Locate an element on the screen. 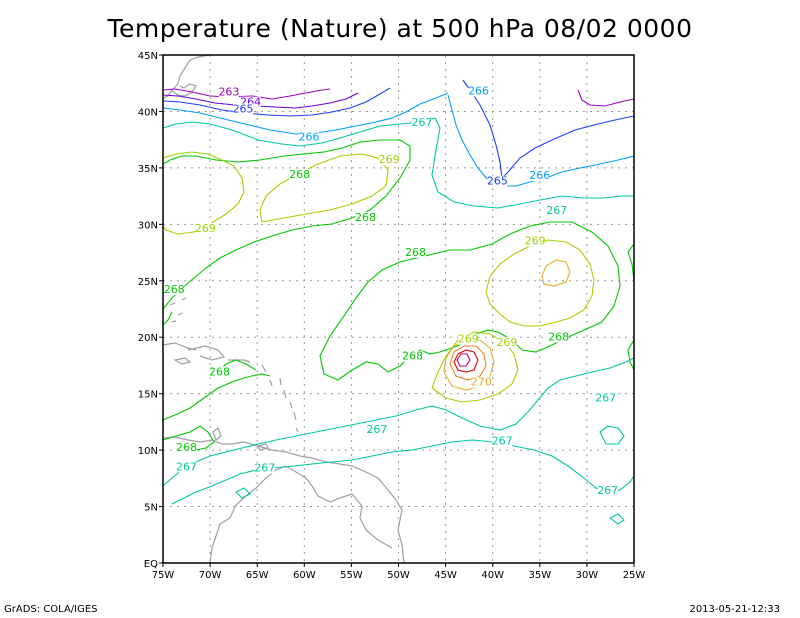  trinidad is located at coordinates (263, 447).